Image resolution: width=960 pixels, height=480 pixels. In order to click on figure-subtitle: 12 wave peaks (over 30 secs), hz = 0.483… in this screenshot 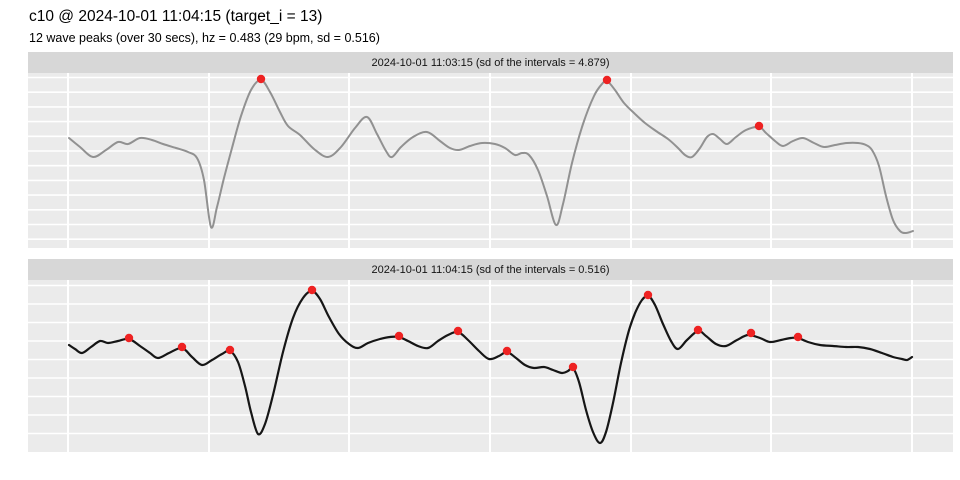, I will do `click(204, 38)`.